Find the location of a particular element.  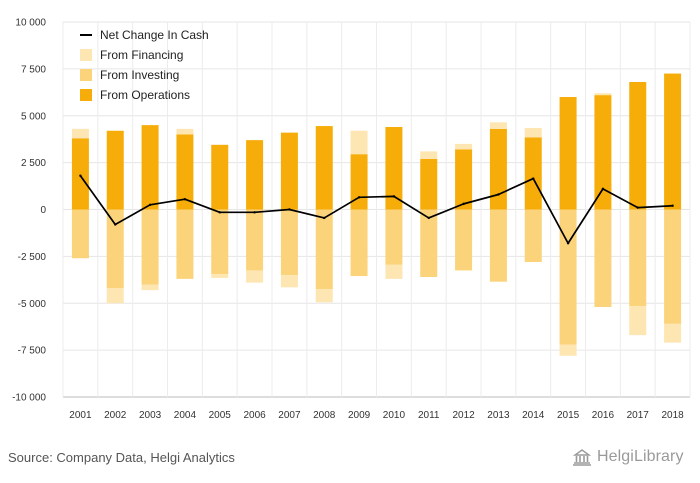

x-tick-label: 2009 is located at coordinates (359, 415).